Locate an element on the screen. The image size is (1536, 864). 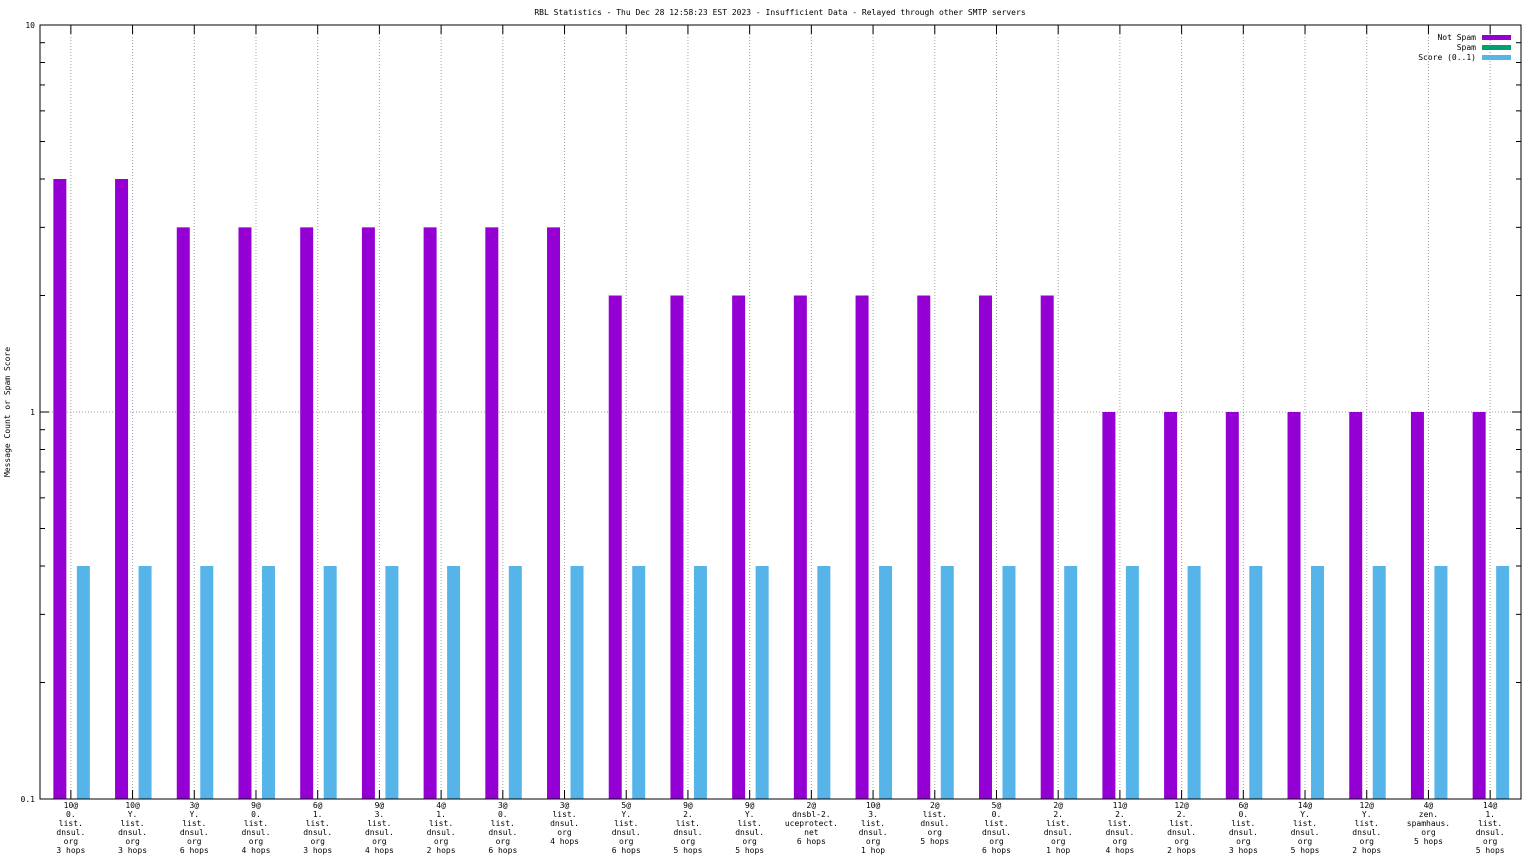
legend-swatch is located at coordinates (1496, 37).